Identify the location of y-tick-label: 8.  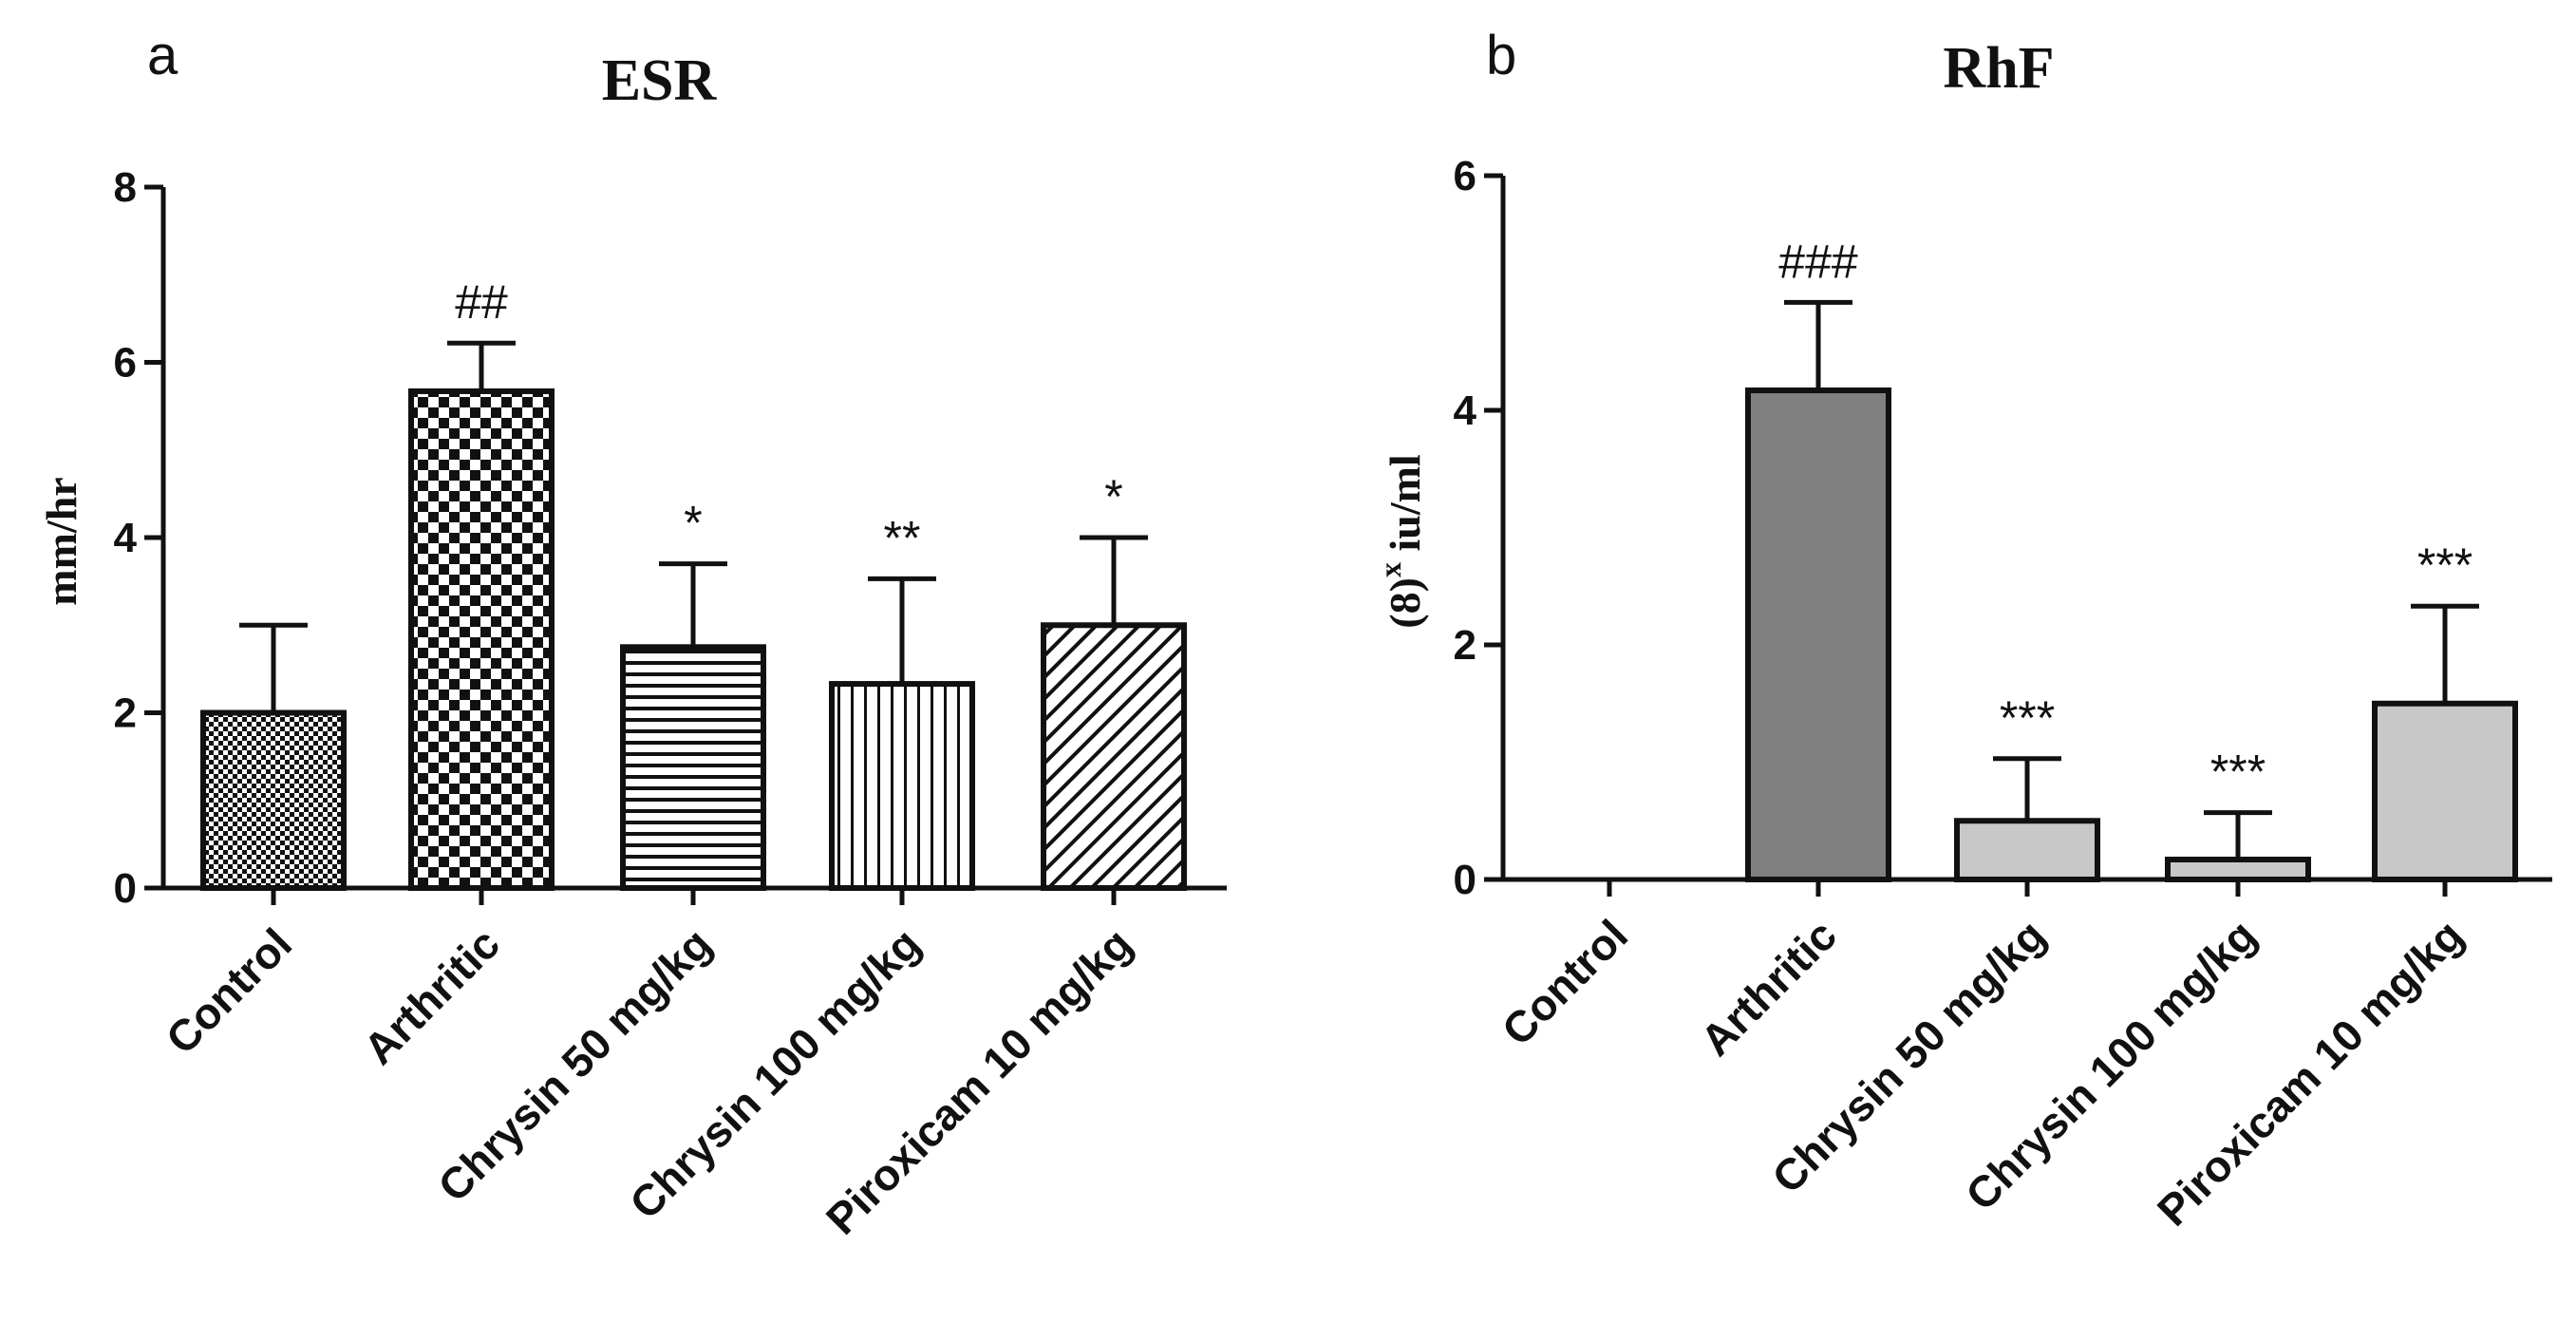
(125, 187).